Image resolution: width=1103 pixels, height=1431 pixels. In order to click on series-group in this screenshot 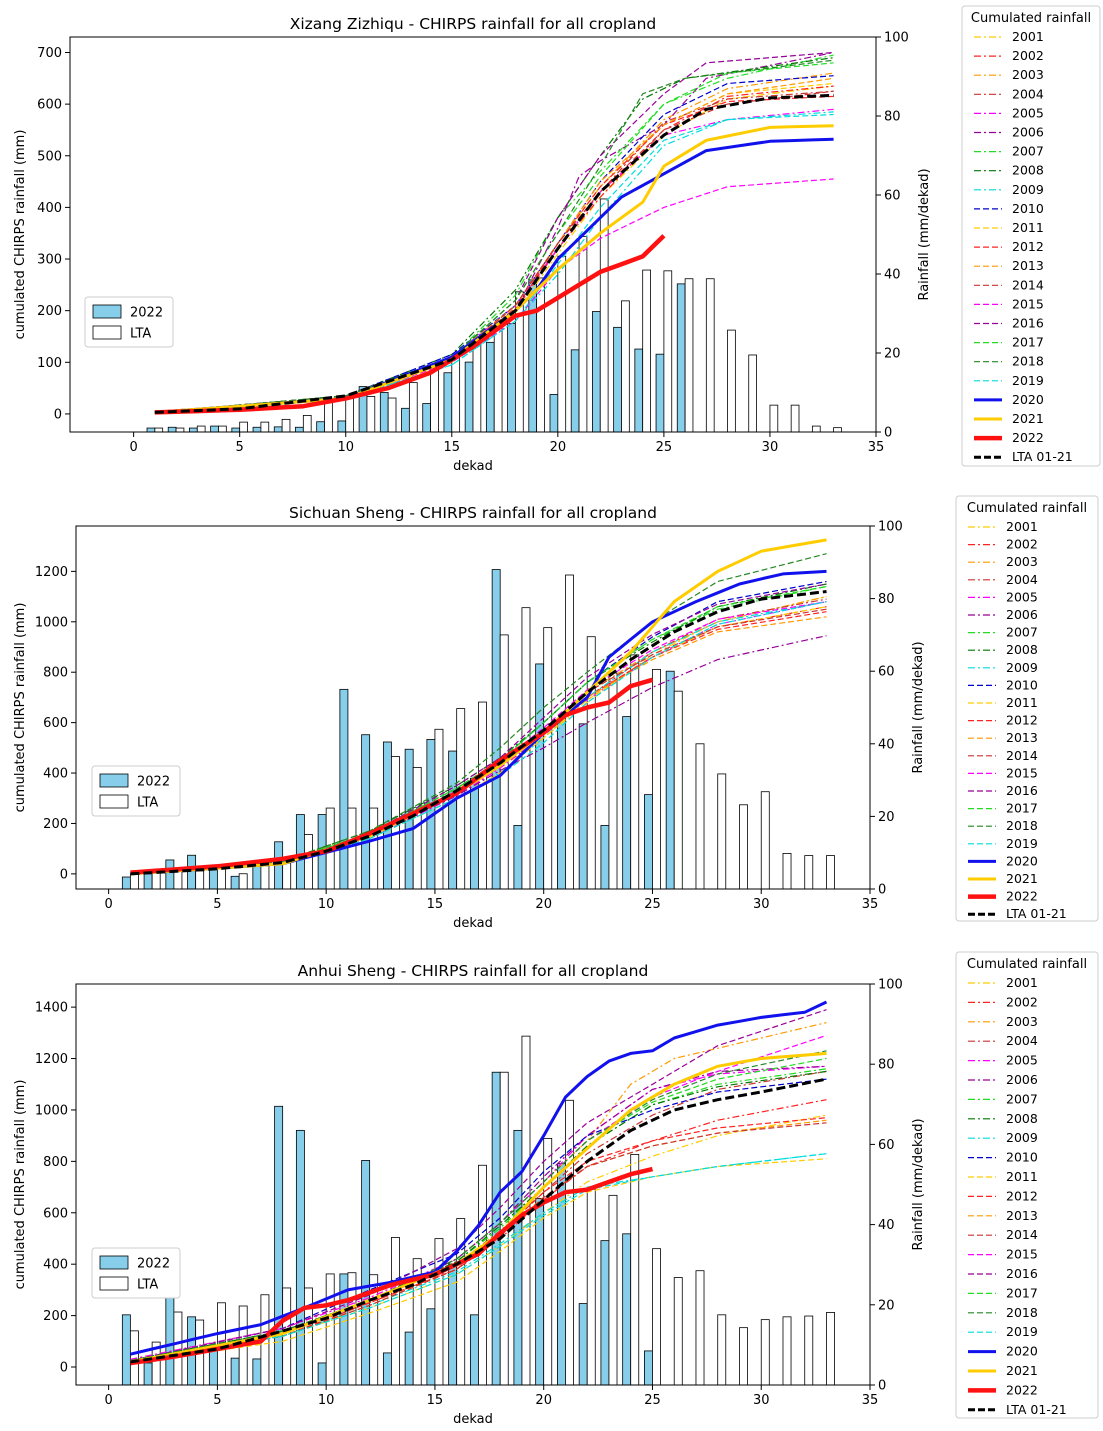, I will do `click(478, 707)`.